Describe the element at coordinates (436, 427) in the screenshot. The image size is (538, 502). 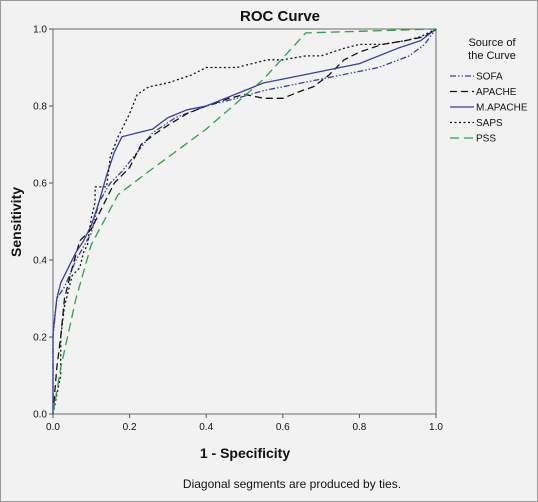
I see `x-tick-label: 1.0` at that location.